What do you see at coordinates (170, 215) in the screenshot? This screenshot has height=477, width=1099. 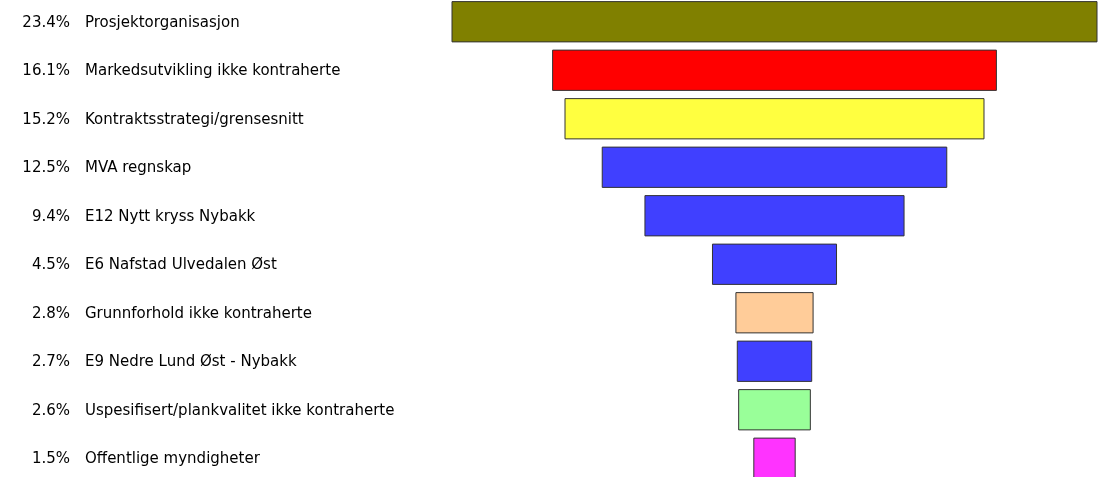 I see `category-label: E12 Nytt kryss Nybakk` at bounding box center [170, 215].